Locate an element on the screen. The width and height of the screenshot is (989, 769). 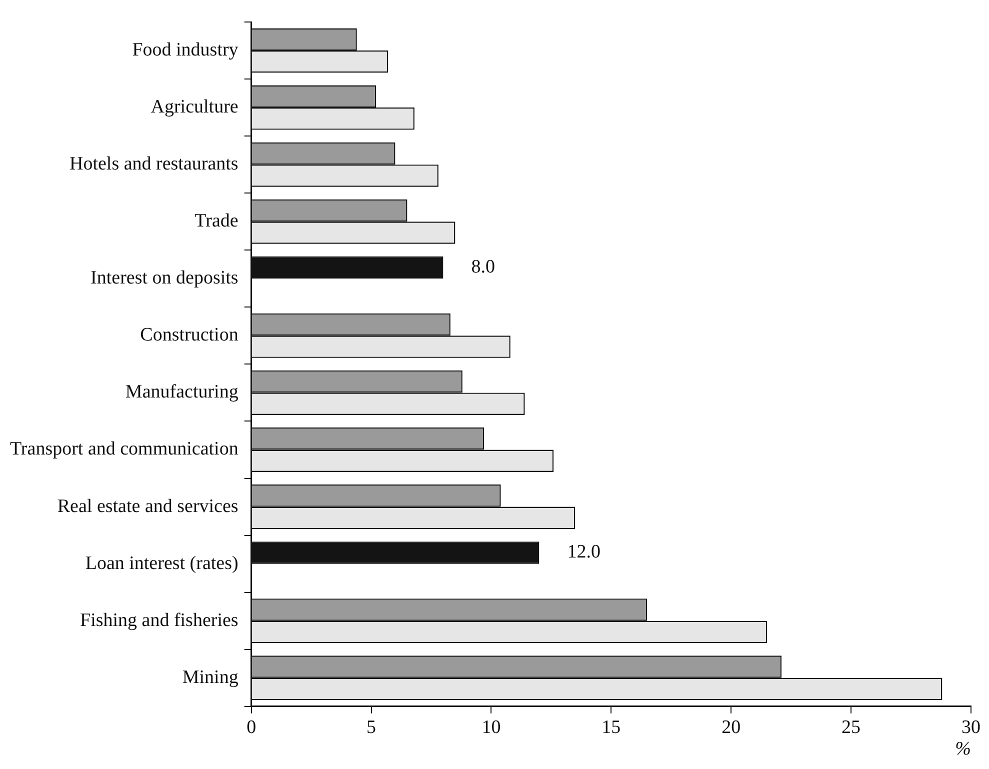
x-axis-title: % is located at coordinates (963, 749).